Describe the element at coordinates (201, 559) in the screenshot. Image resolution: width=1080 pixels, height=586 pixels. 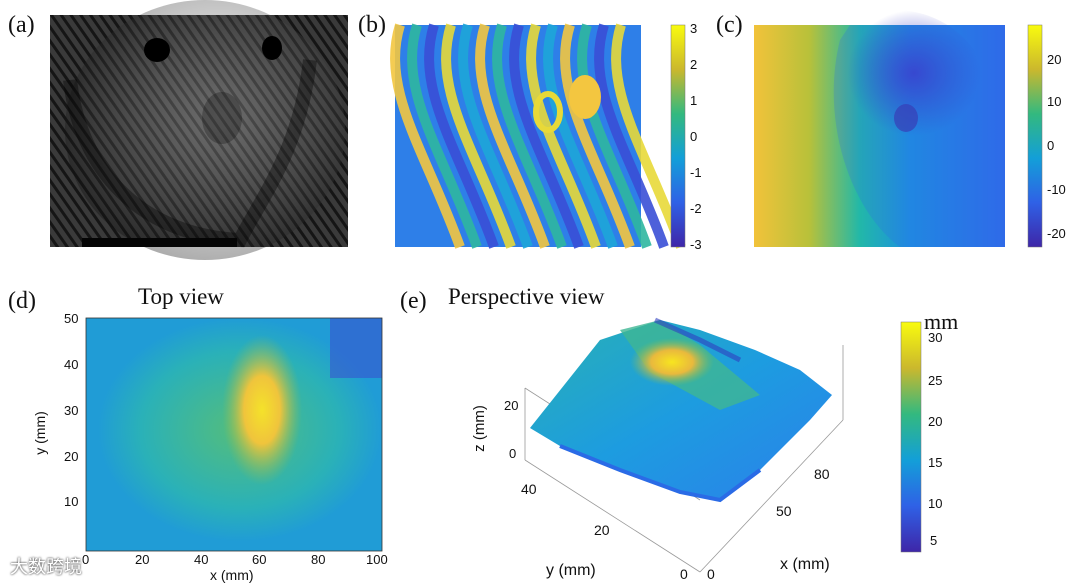
I see `d-xtick: 40` at that location.